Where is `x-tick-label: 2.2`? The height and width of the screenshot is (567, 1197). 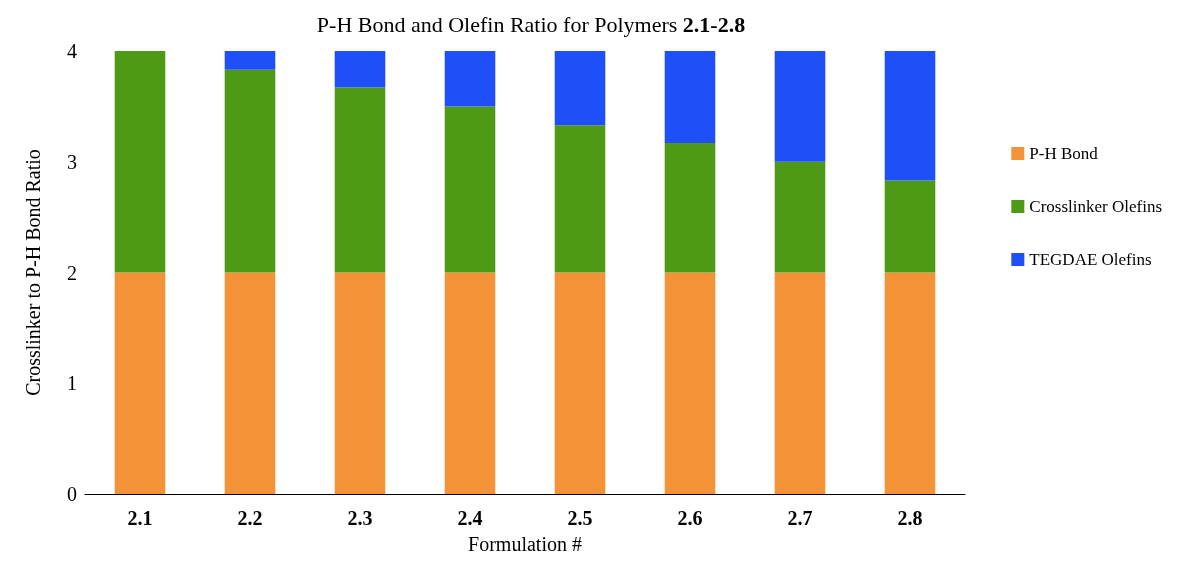
x-tick-label: 2.2 is located at coordinates (250, 518).